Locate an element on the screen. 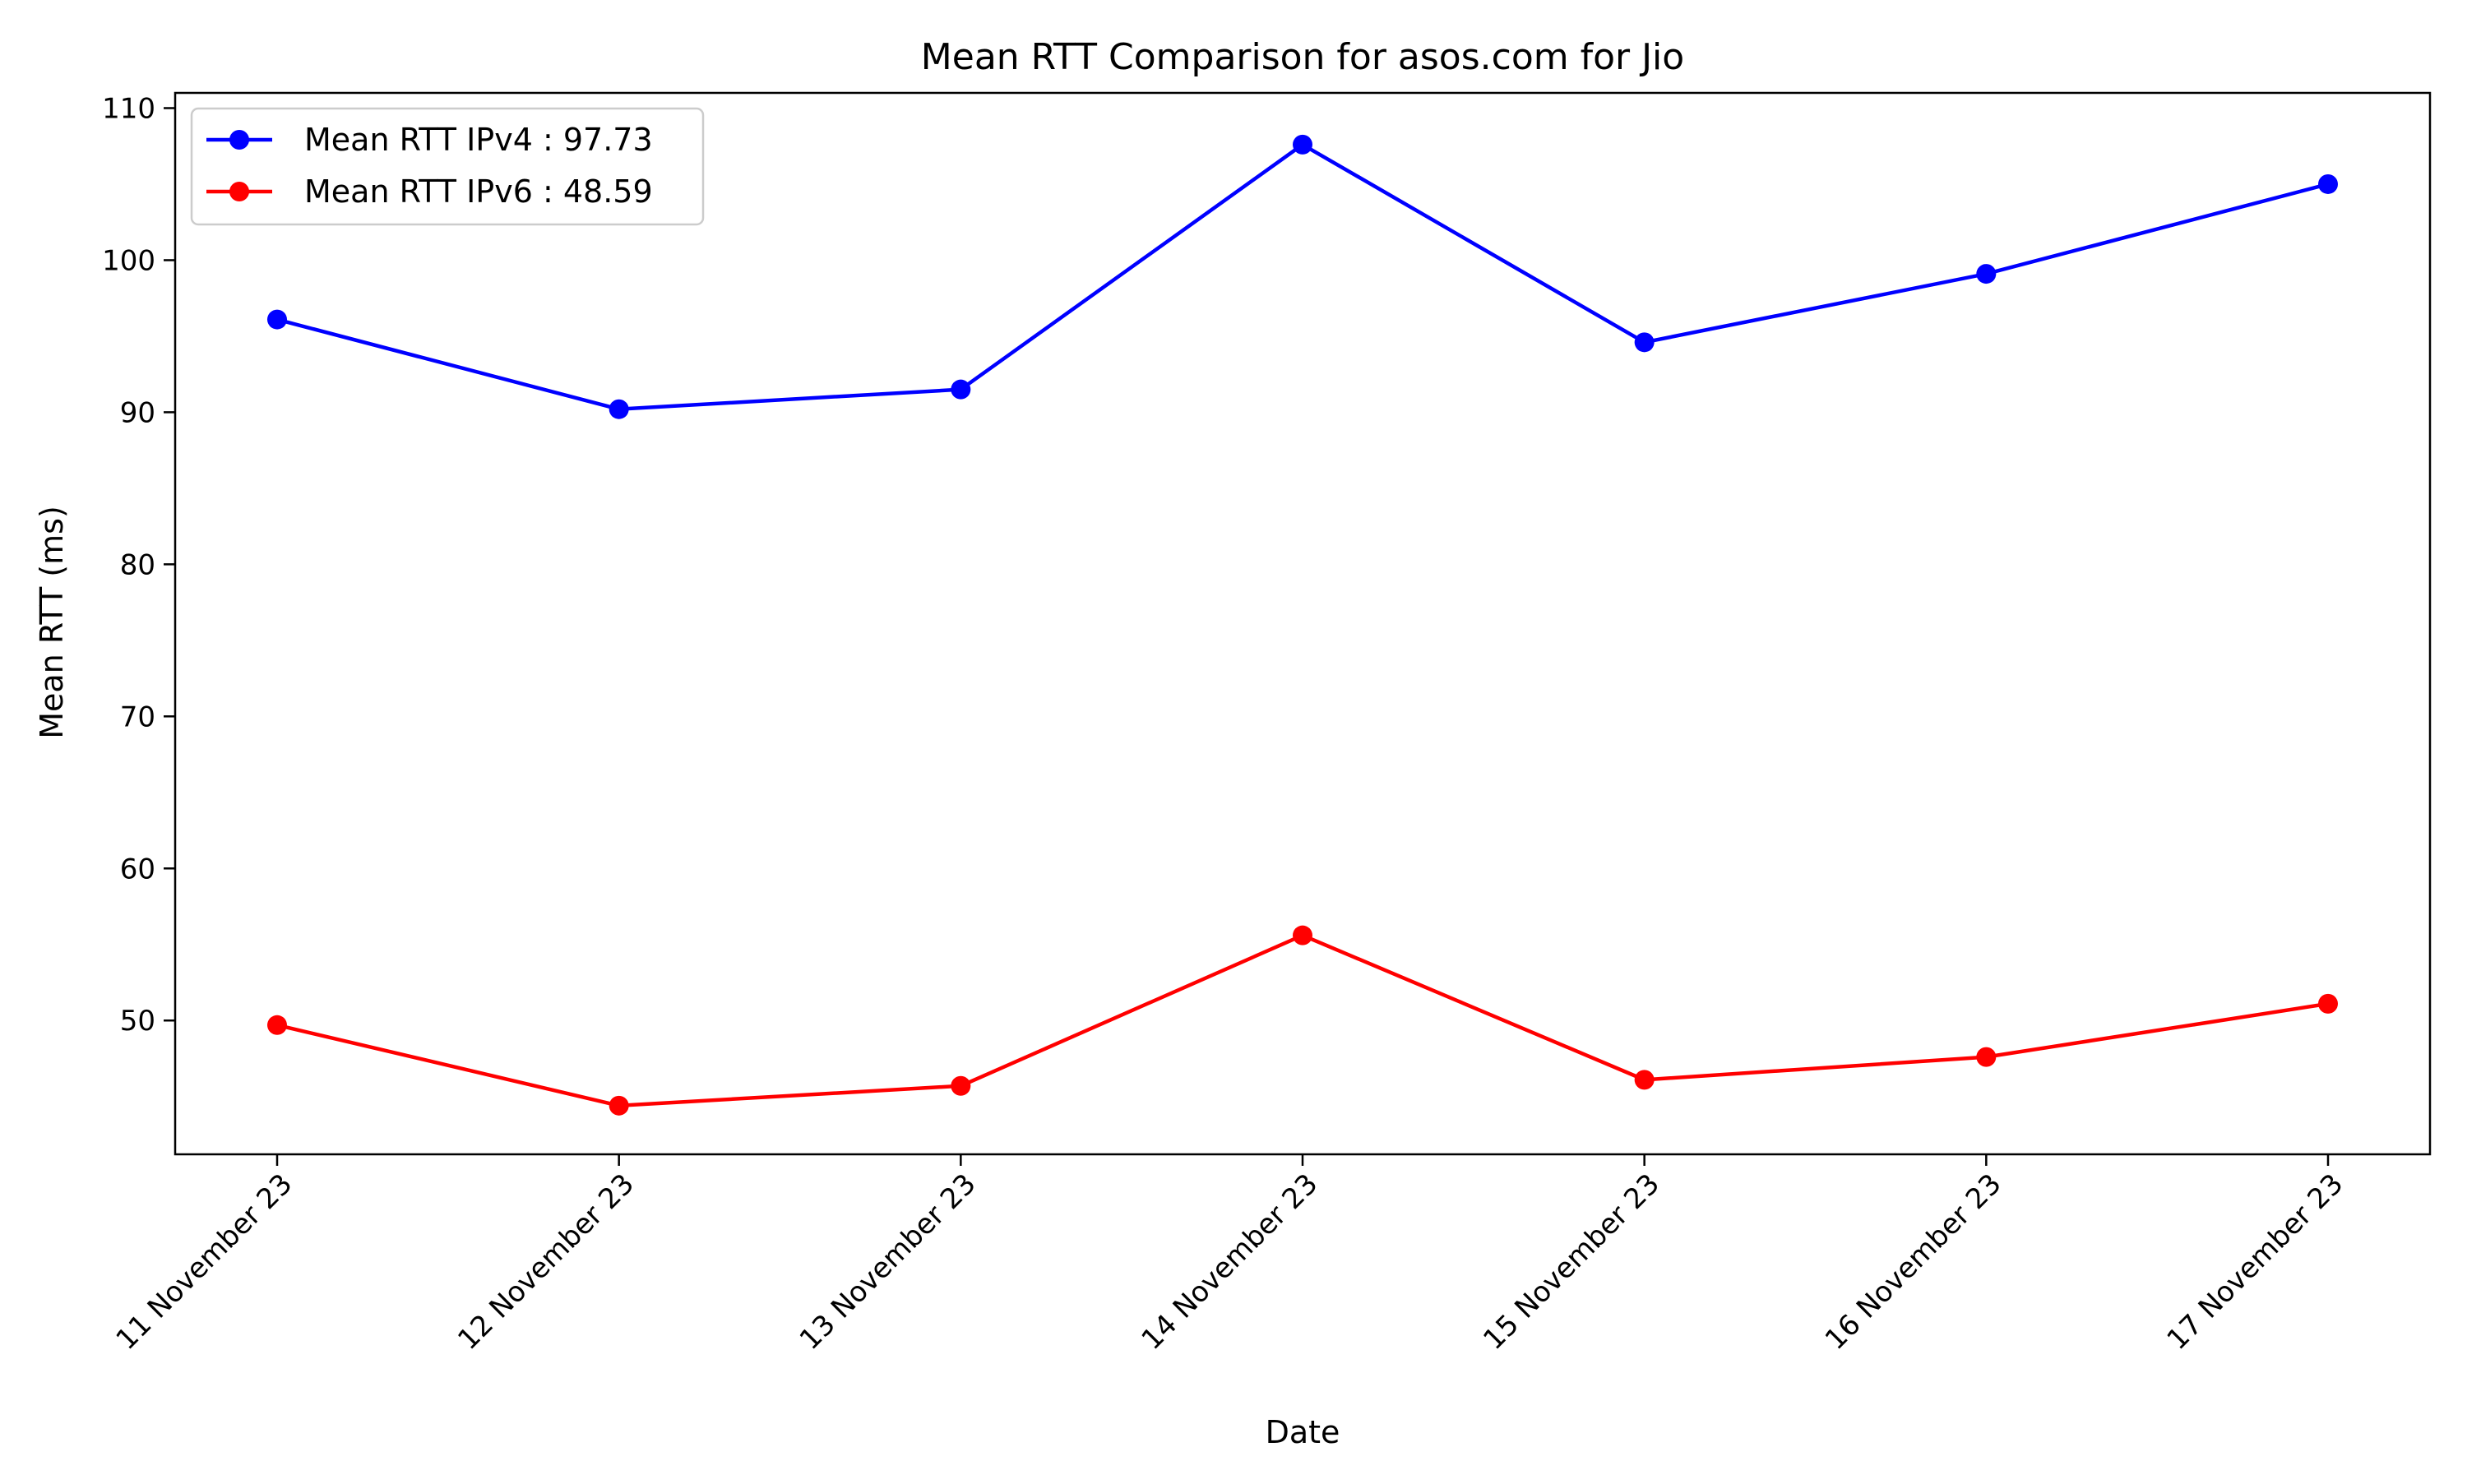 This screenshot has height=1484, width=2467. y-axis-label: Mean RTT (ms) is located at coordinates (52, 622).